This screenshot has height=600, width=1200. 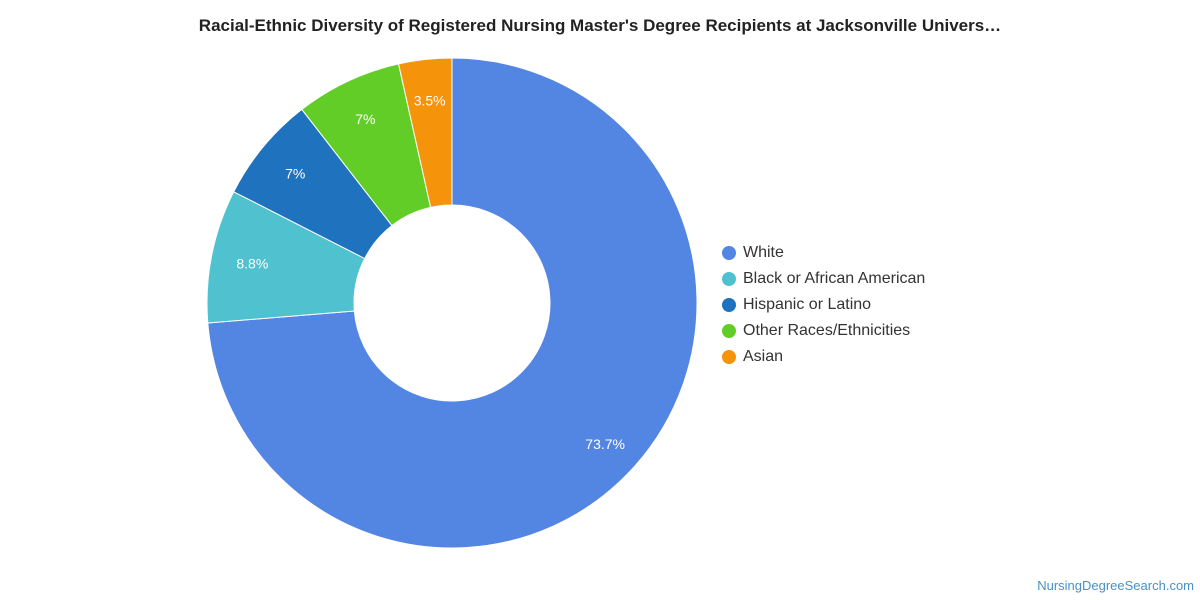 I want to click on legend-swatch-hispanic-or-latino, so click(x=729, y=305).